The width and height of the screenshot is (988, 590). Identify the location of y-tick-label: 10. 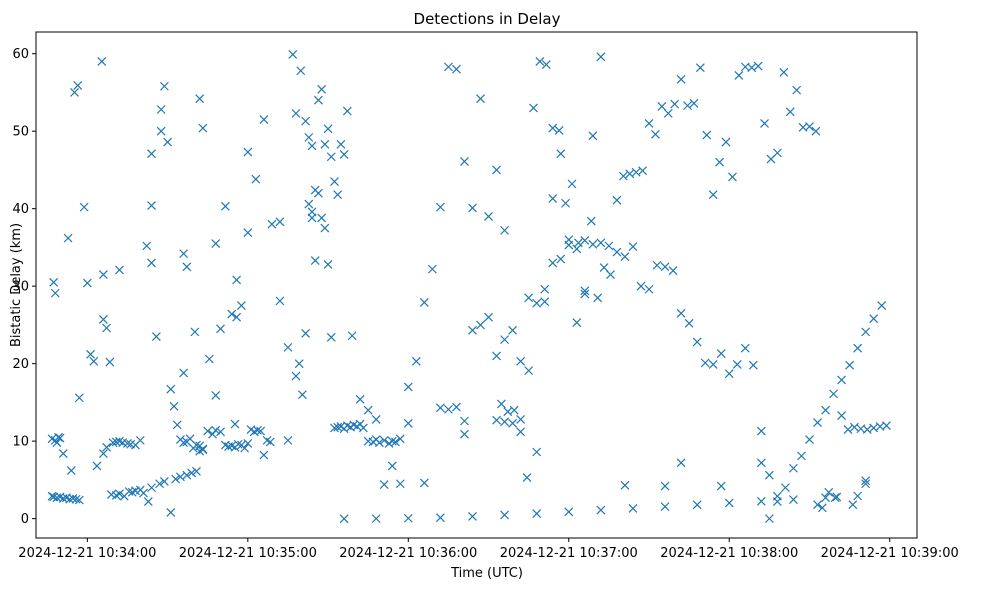
(20, 442).